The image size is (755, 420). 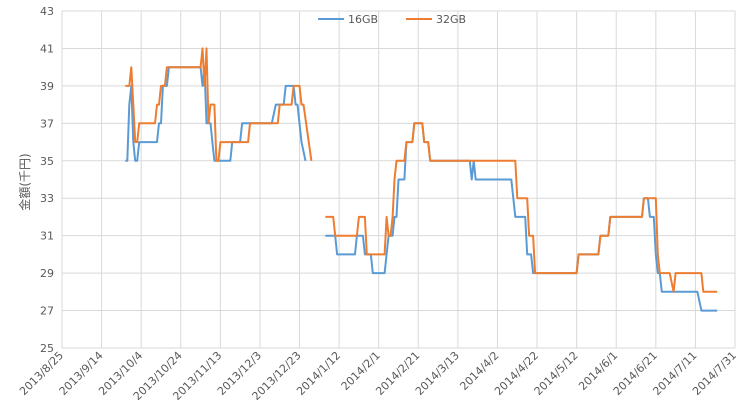 I want to click on series-line-16gb, so click(x=216, y=114).